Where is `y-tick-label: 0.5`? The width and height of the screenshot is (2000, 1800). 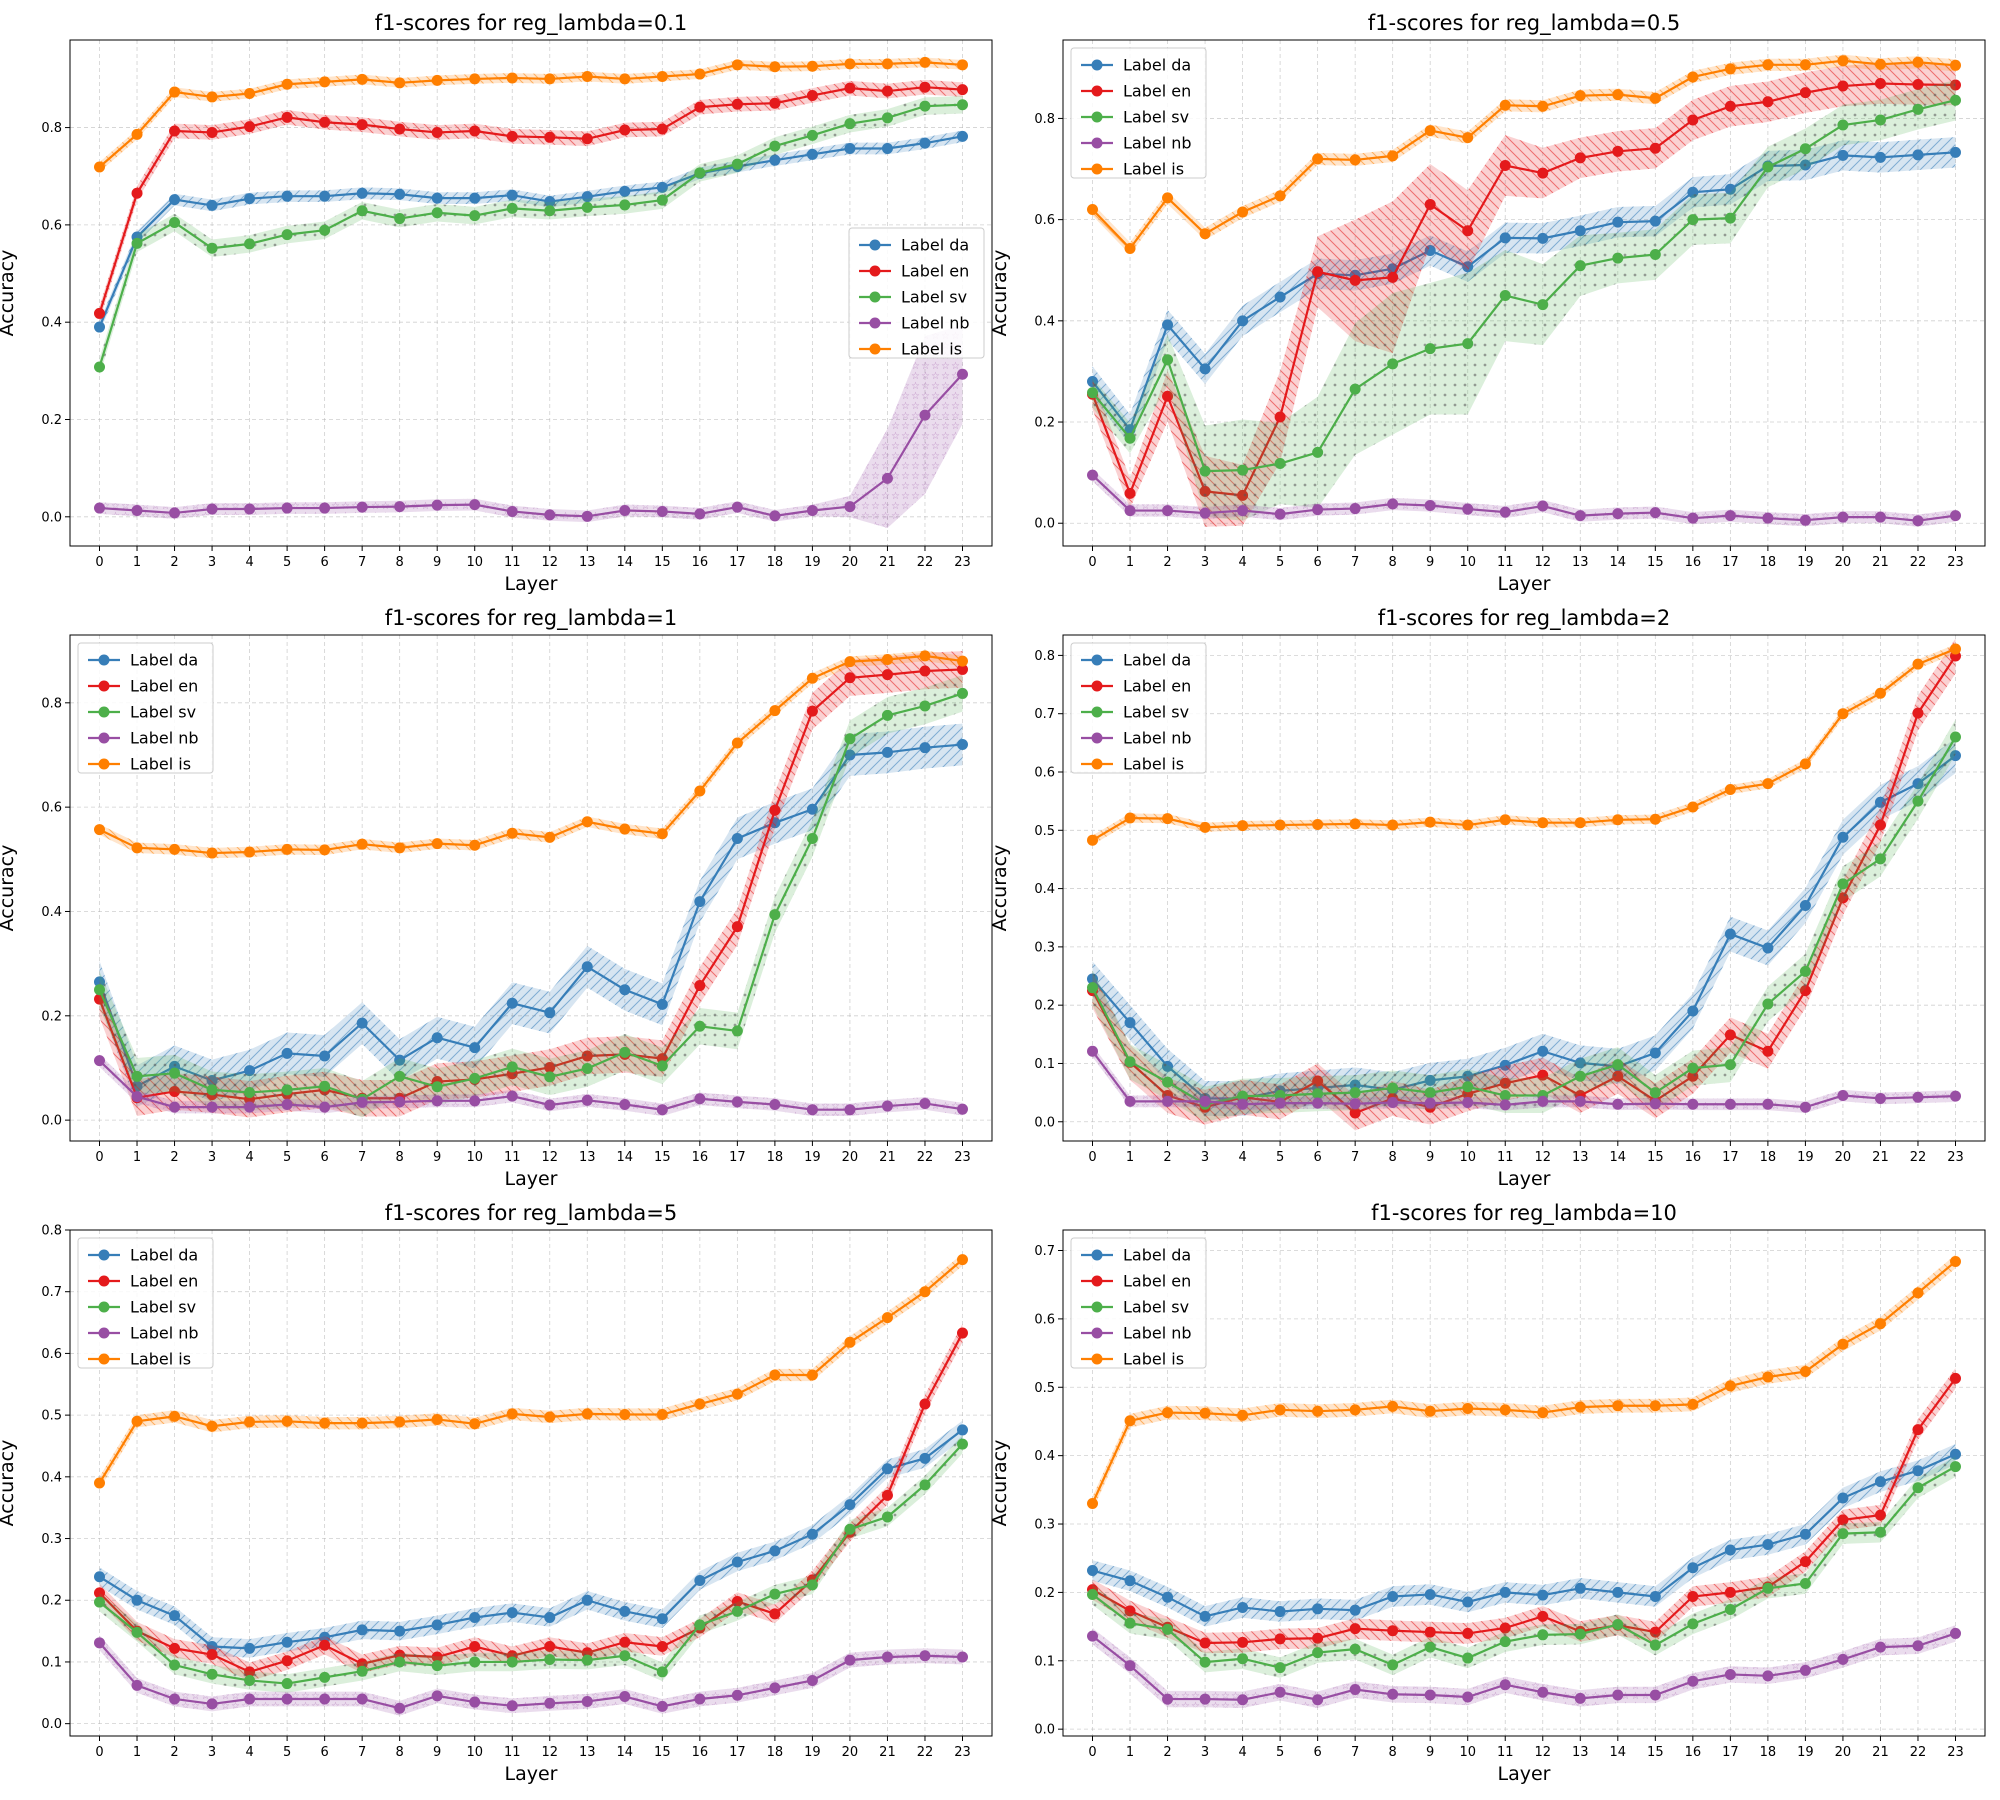
y-tick-label: 0.5 is located at coordinates (1044, 1388).